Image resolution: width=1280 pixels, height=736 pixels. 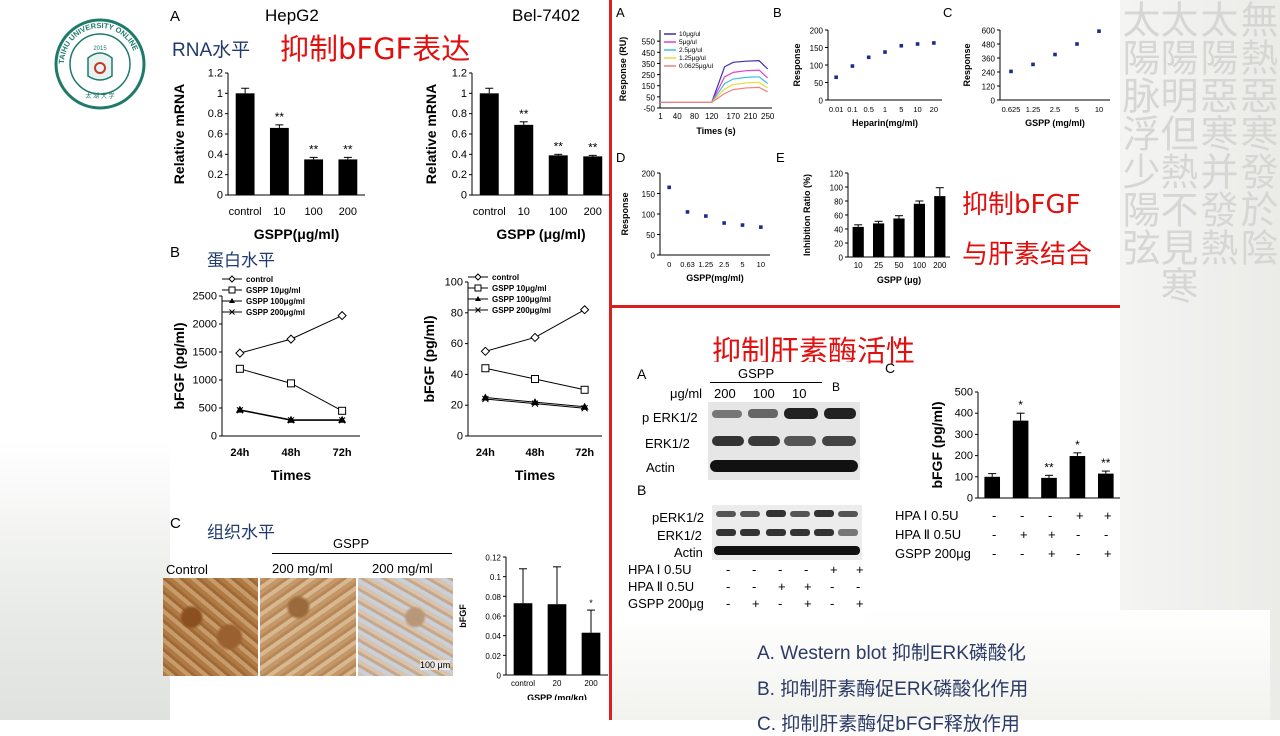 What do you see at coordinates (964, 435) in the screenshot?
I see `y-tick-label: 300` at bounding box center [964, 435].